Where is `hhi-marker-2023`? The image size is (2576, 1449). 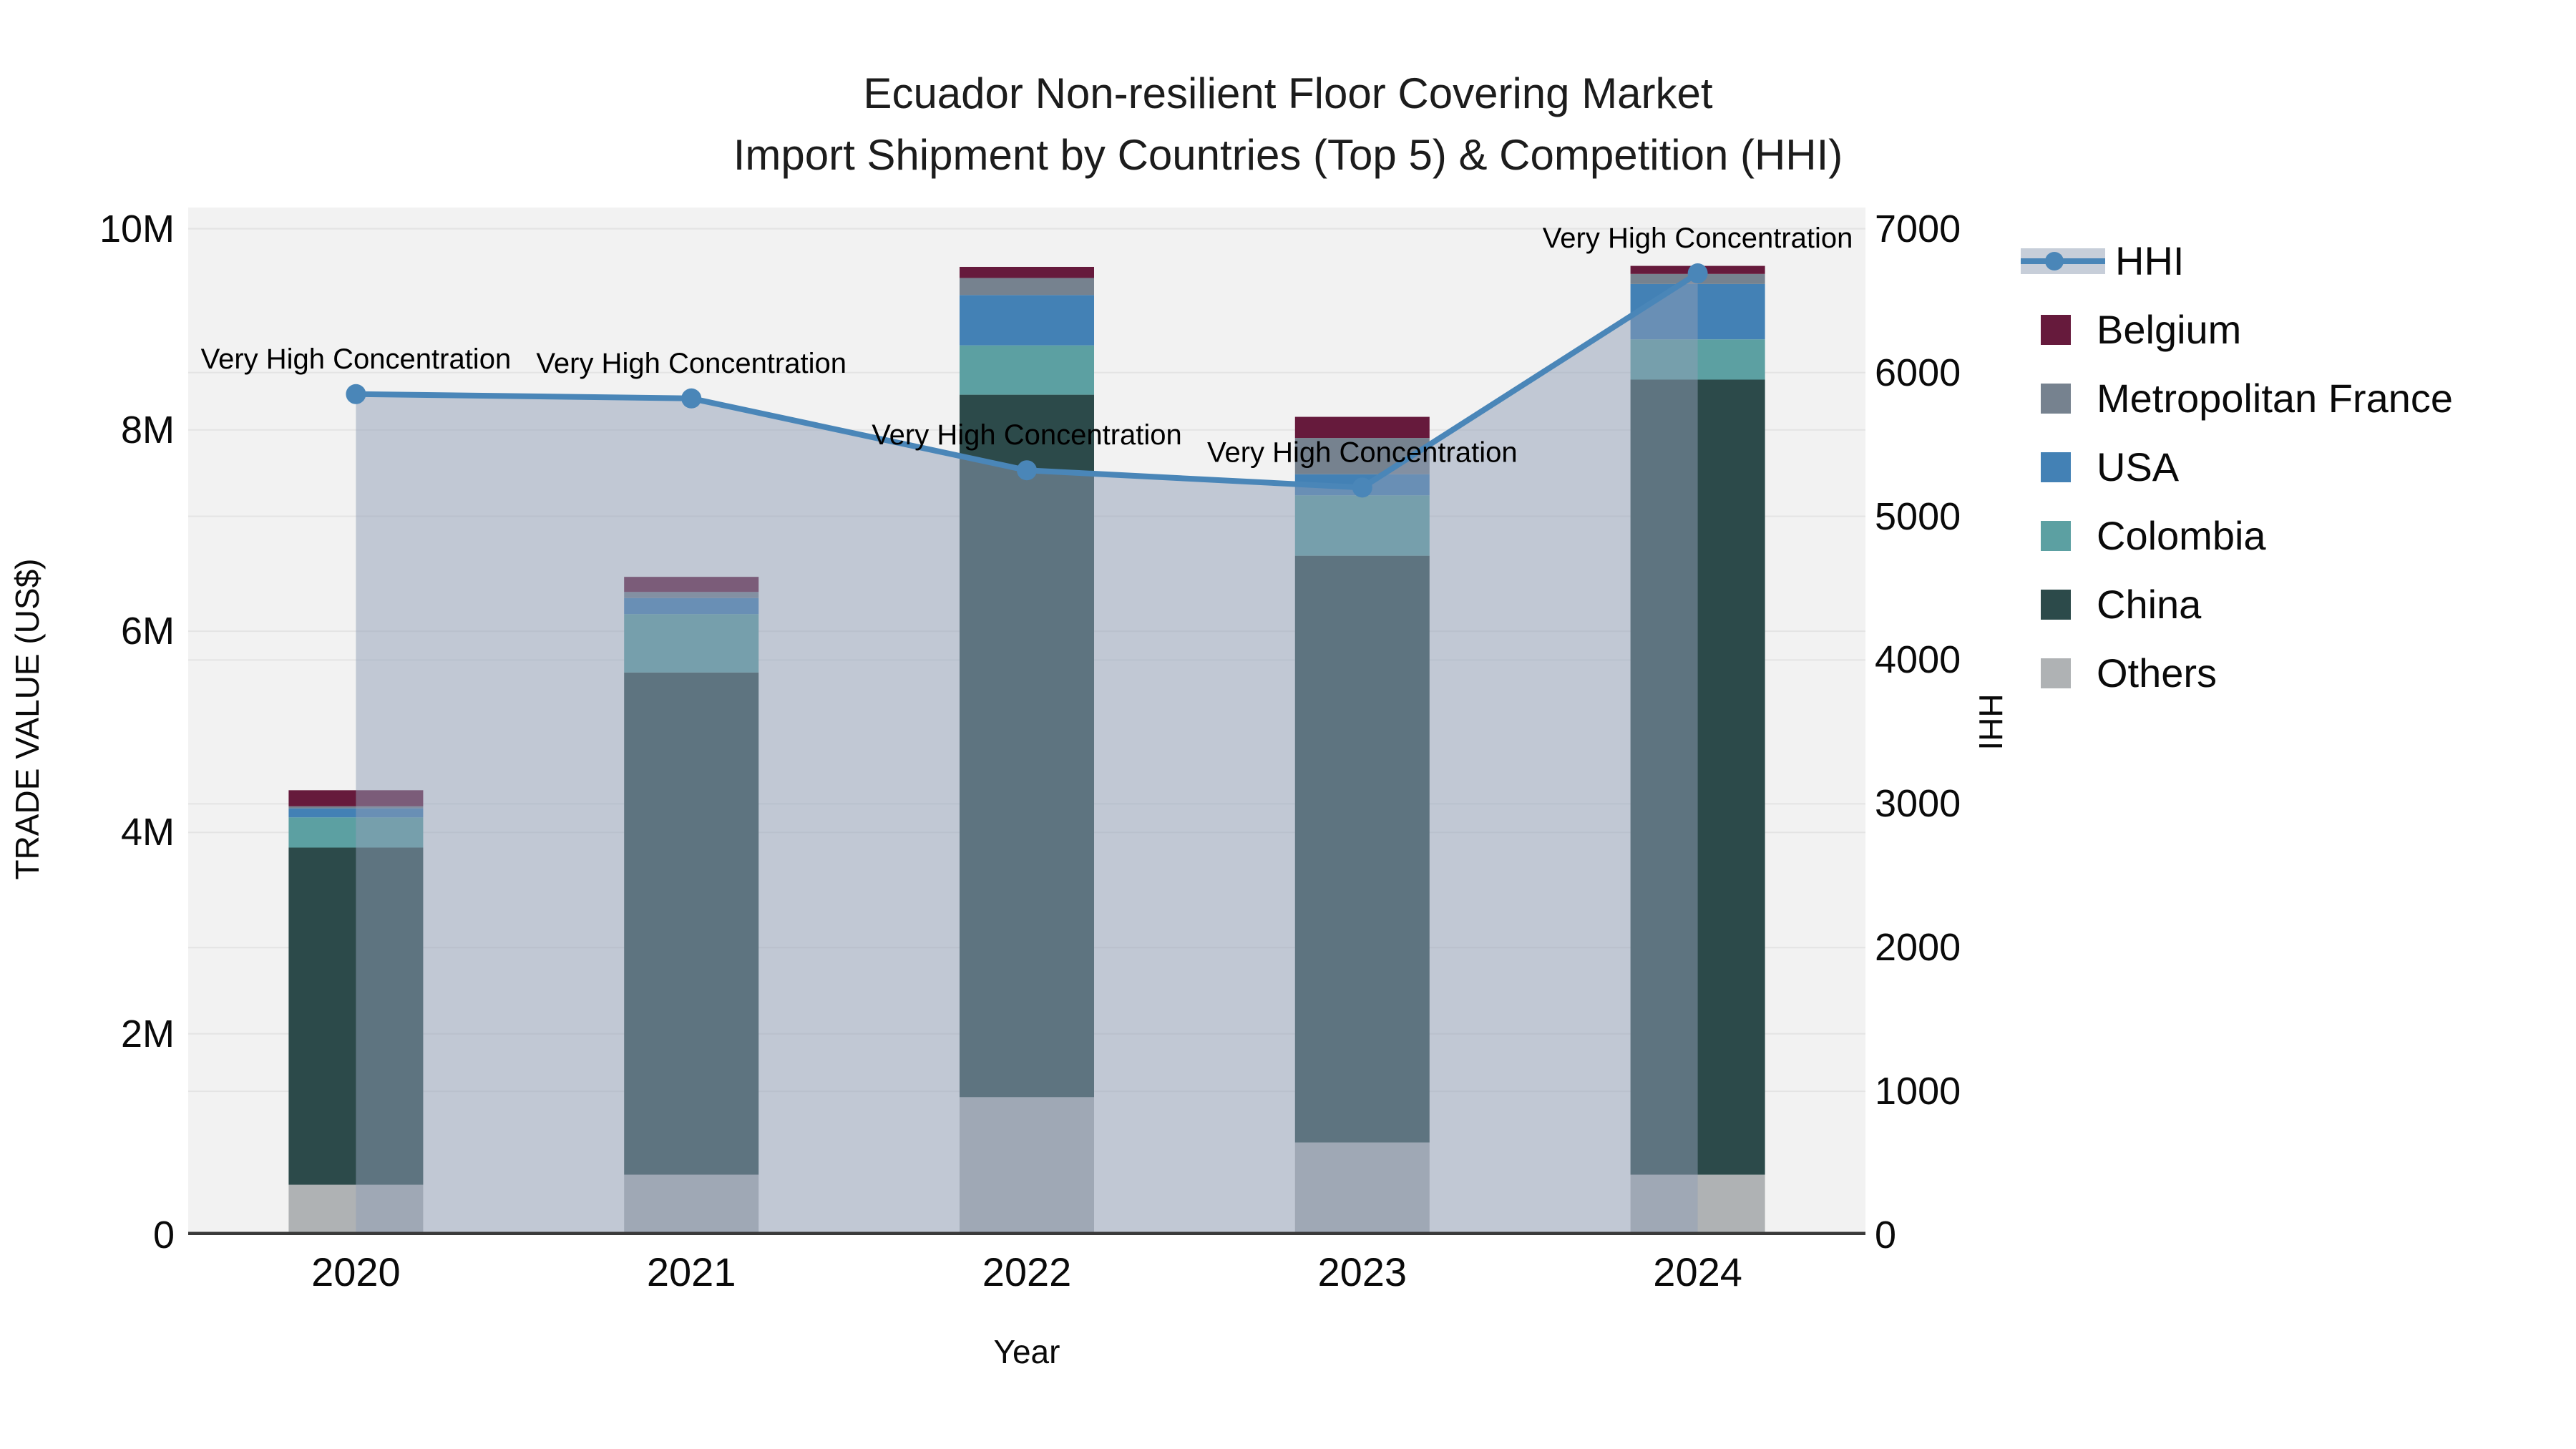 hhi-marker-2023 is located at coordinates (1362, 487).